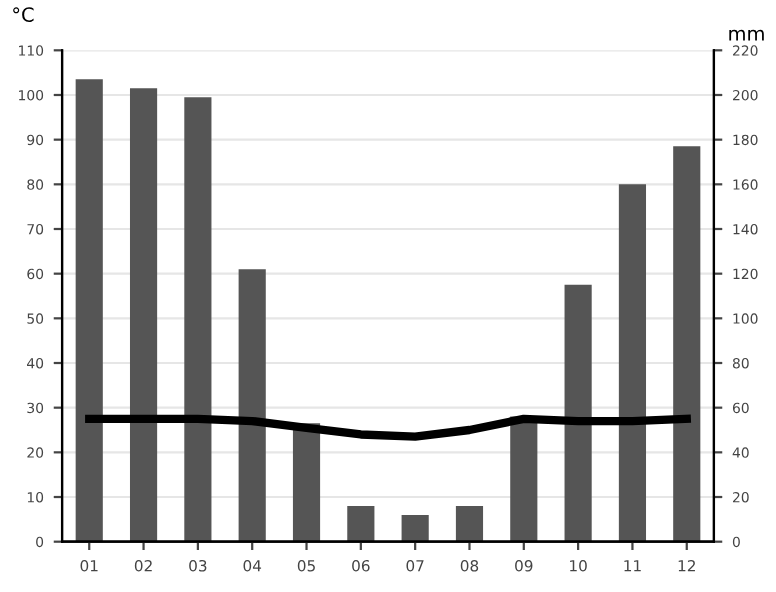 This screenshot has width=776, height=592. What do you see at coordinates (388, 427) in the screenshot?
I see `line-series` at bounding box center [388, 427].